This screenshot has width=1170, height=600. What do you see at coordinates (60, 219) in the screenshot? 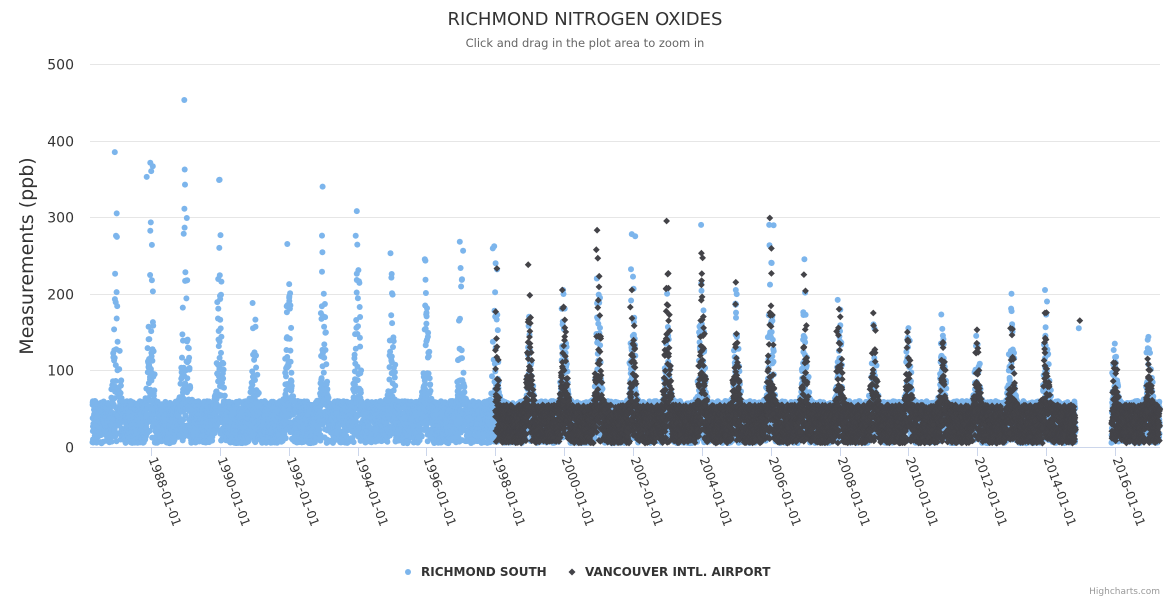
I see `y-tick-label: 300` at bounding box center [60, 219].